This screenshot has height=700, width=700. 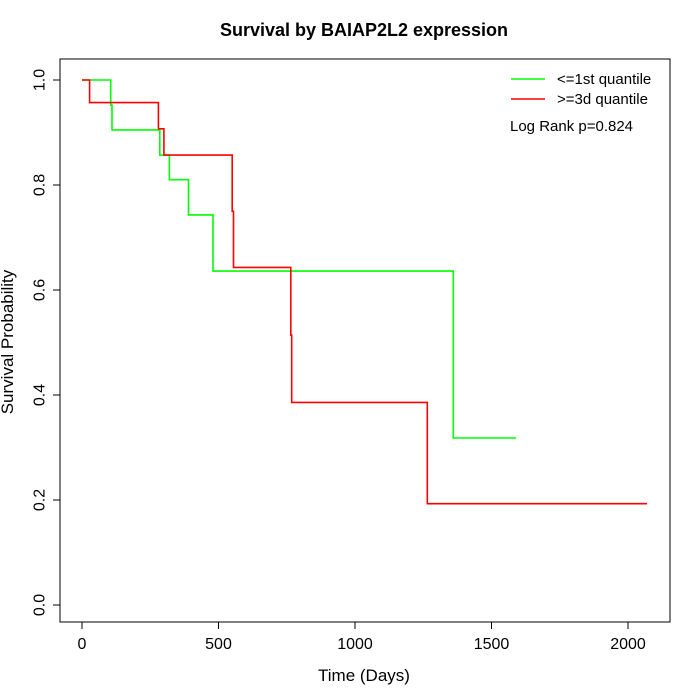 What do you see at coordinates (628, 644) in the screenshot?
I see `x-tick-label: 2000` at bounding box center [628, 644].